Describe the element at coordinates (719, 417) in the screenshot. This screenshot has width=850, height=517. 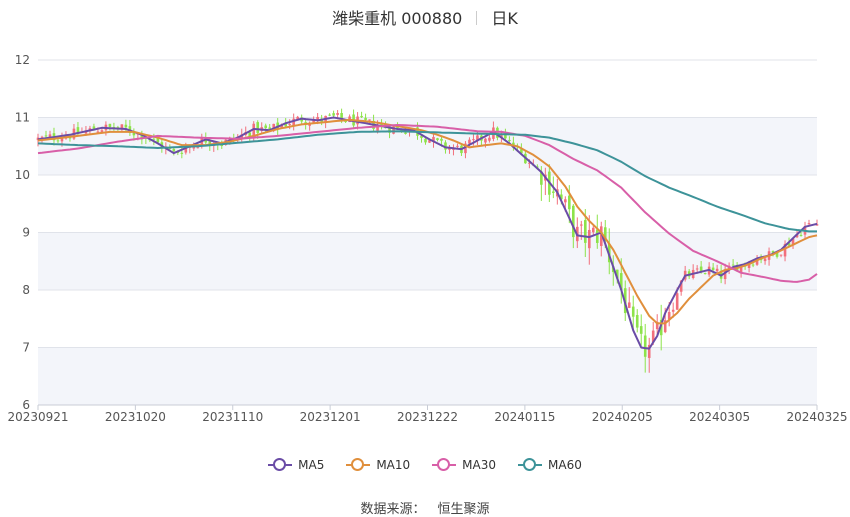
I see `x-tick-label: 20240305` at that location.